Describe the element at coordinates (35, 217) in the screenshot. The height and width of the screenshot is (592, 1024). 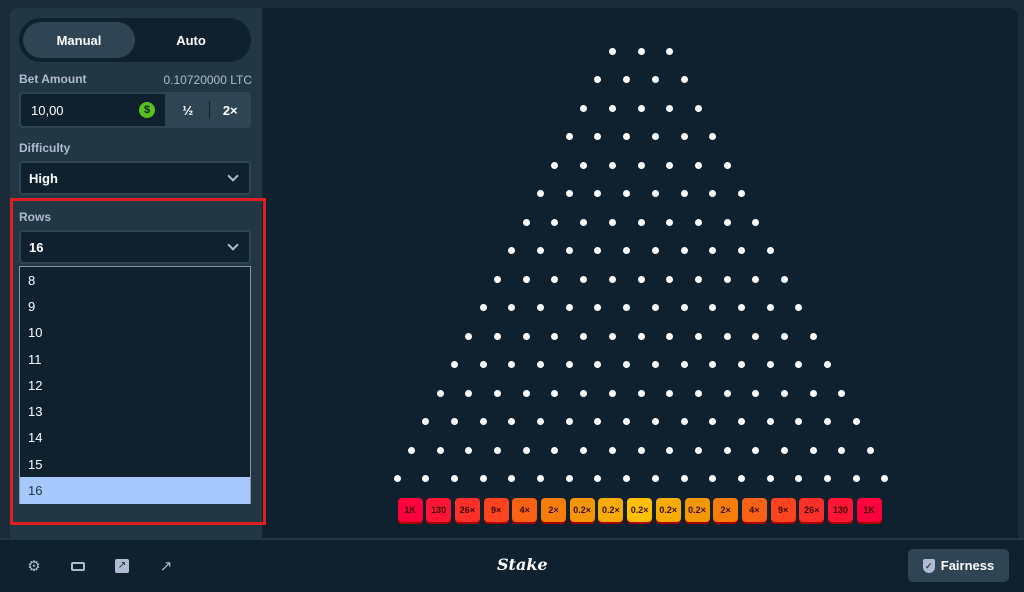
I see `rows-label: Rows` at that location.